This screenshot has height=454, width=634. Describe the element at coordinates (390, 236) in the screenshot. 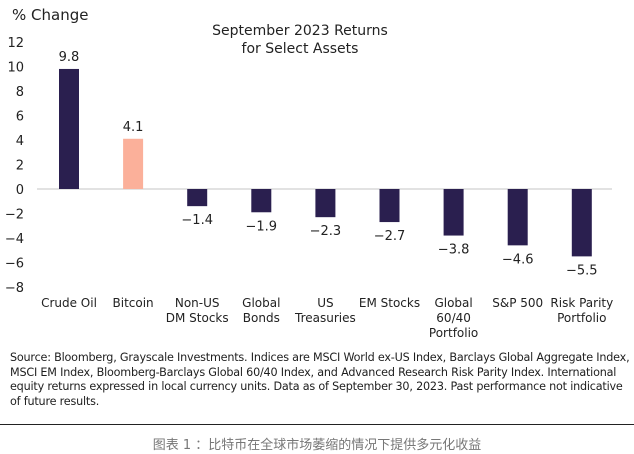

I see `value-label: −2.7` at that location.